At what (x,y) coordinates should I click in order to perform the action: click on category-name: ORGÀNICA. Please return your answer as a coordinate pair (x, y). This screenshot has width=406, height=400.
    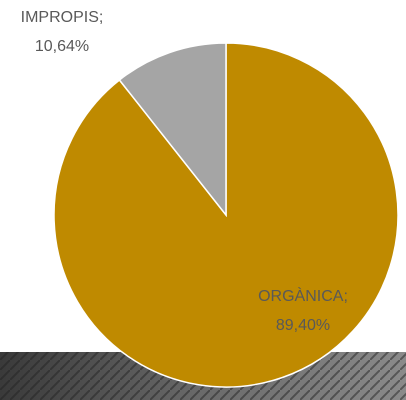
    Looking at the image, I should click on (301, 295).